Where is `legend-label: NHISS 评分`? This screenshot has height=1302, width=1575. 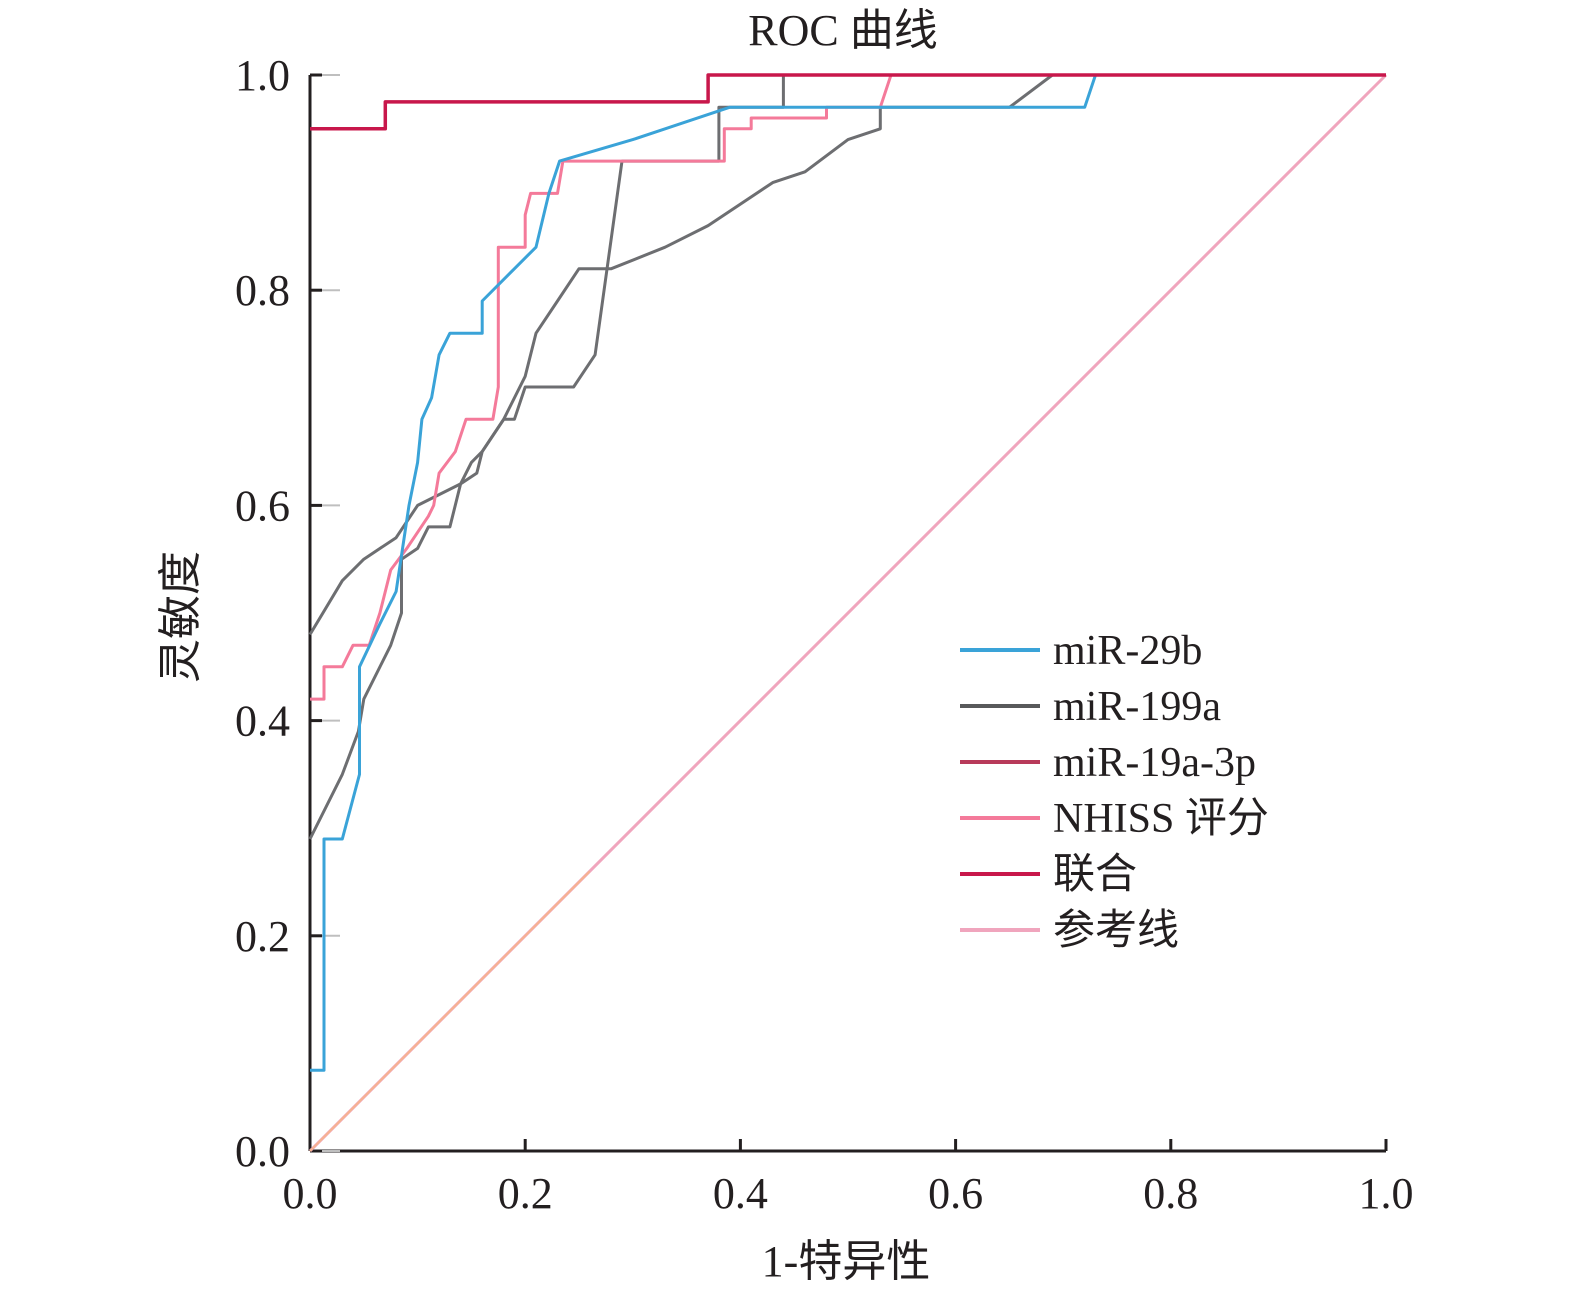
legend-label: NHISS 评分 is located at coordinates (1161, 819).